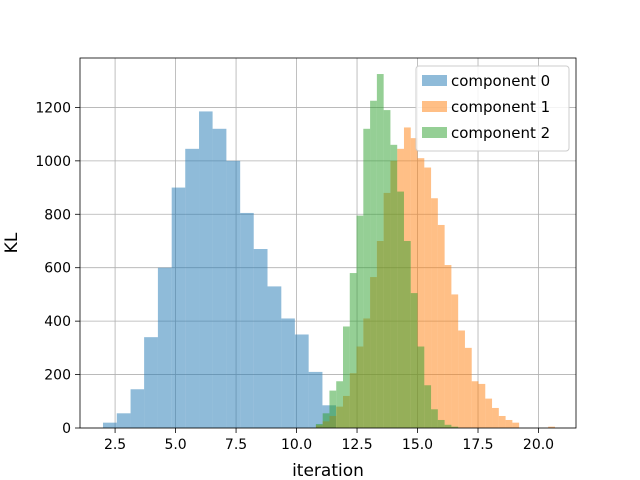  I want to click on x-tick-label: 17.5, so click(477, 445).